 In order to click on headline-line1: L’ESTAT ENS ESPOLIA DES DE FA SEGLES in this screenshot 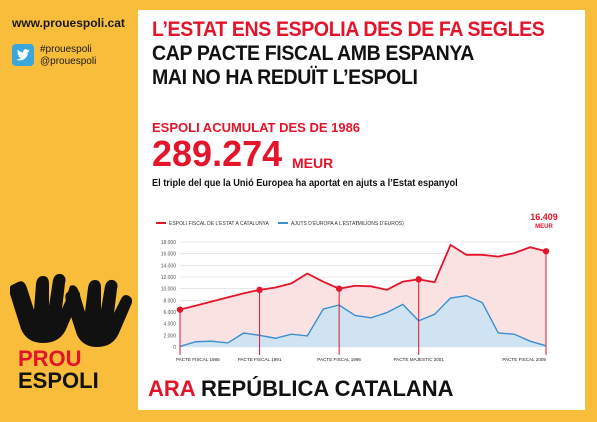, I will do `click(348, 29)`.